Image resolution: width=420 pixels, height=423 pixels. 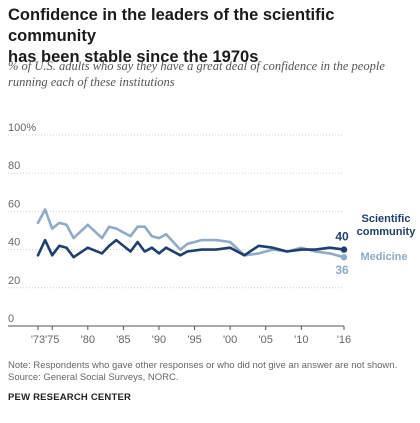 What do you see at coordinates (301, 340) in the screenshot?
I see `x-tick-label-2010: '10` at bounding box center [301, 340].